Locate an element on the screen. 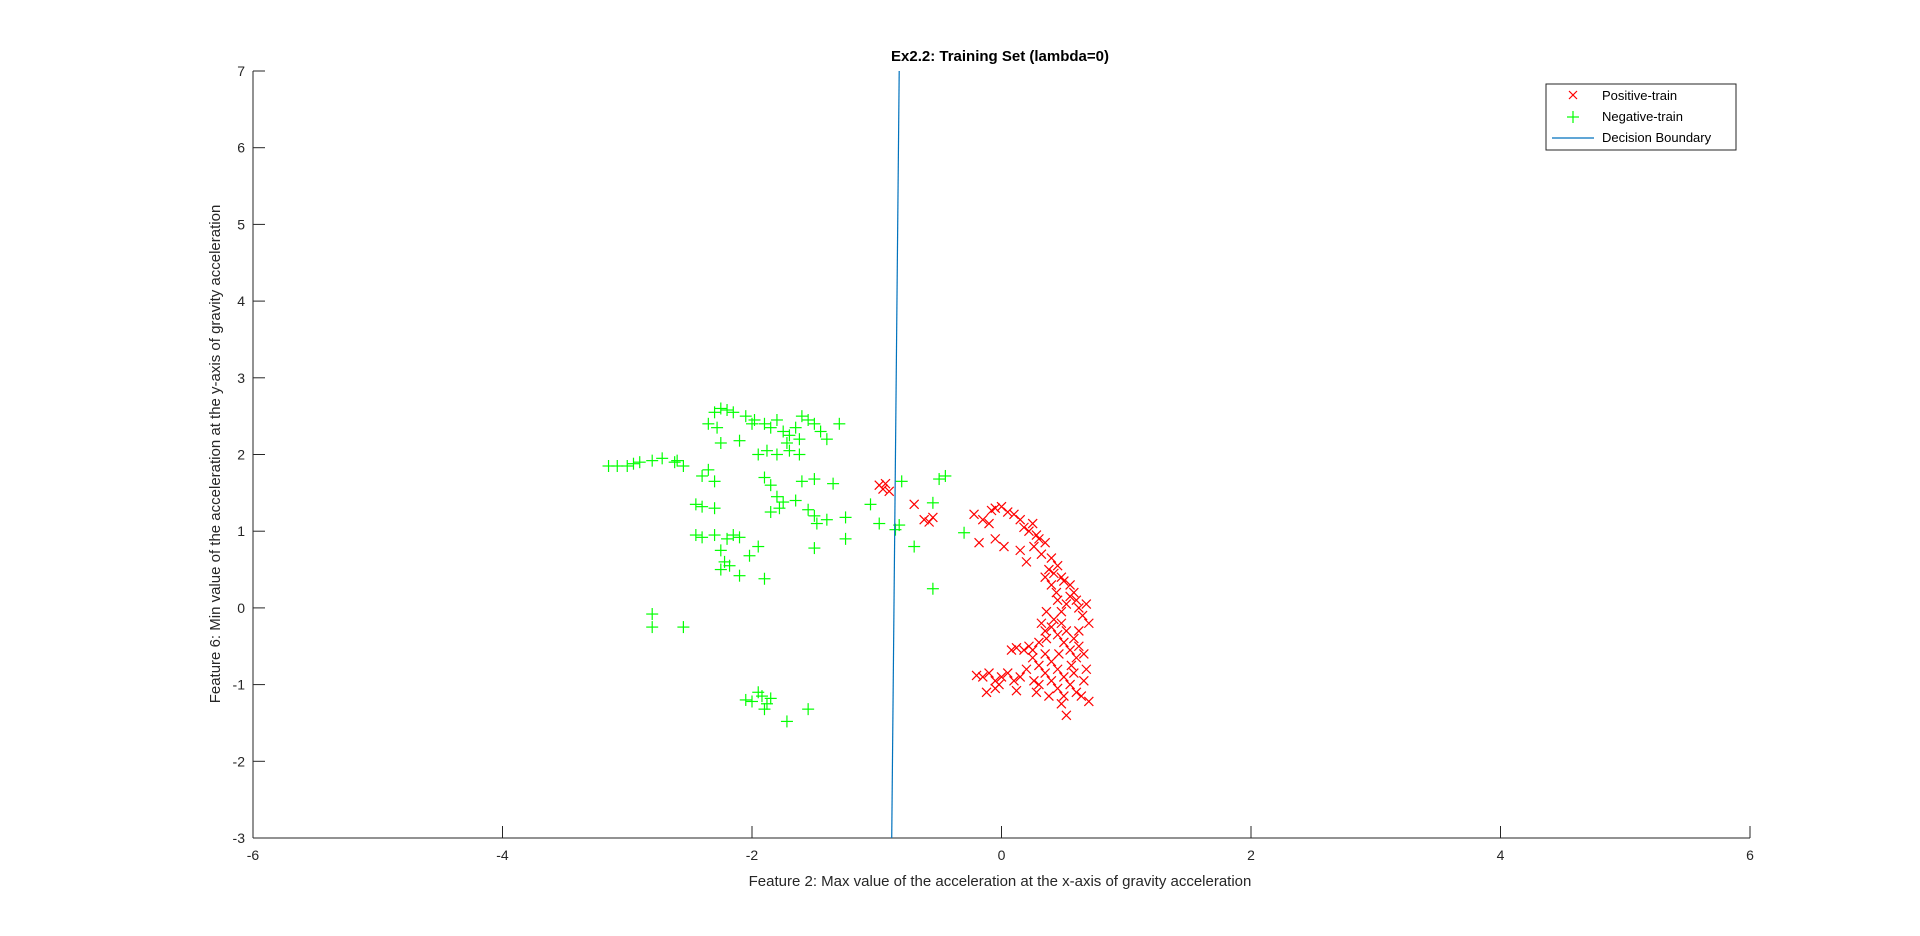  x-tick-label: 4 is located at coordinates (1501, 855).